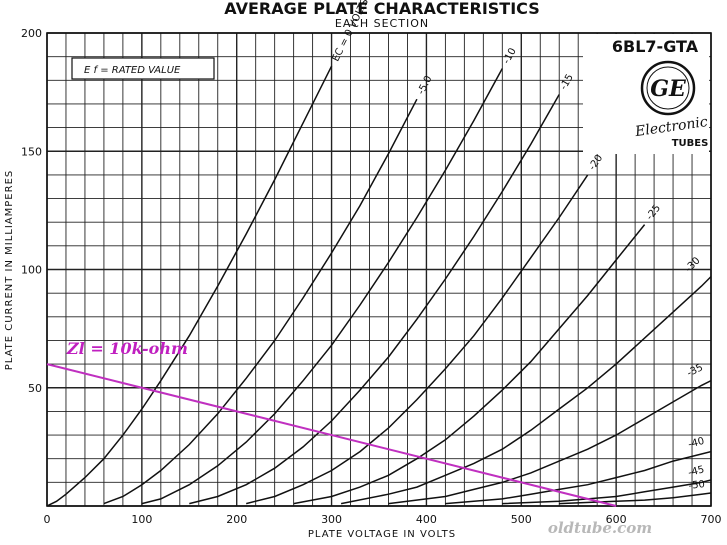 The image size is (727, 545). Describe the element at coordinates (655, 46) in the screenshot. I see `tube-model: 6BL7-GTA` at that location.